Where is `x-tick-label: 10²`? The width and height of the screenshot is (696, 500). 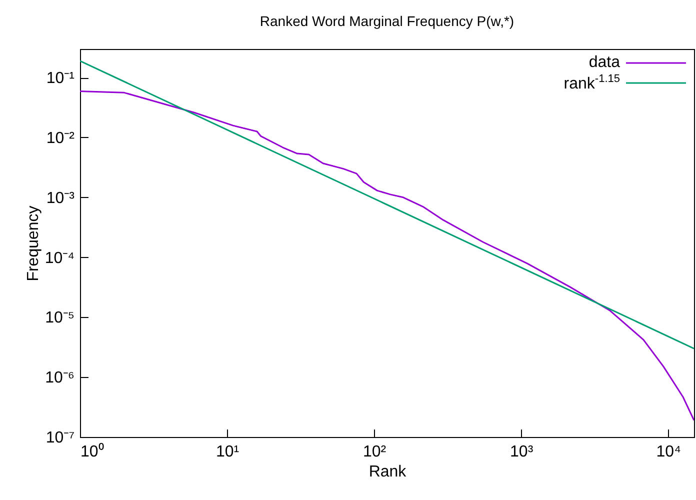 x-tick-label: 10² is located at coordinates (374, 452).